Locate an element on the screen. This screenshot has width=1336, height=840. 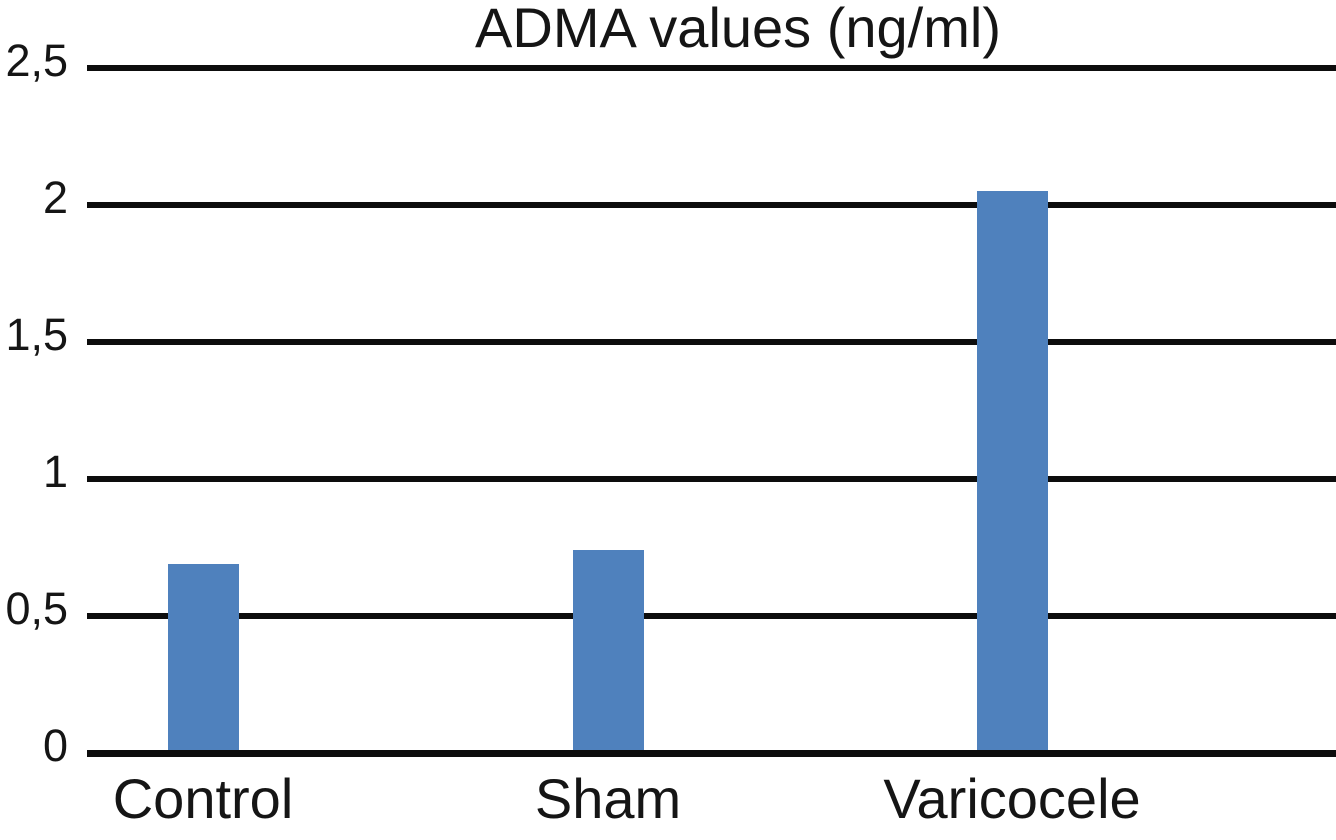
y-tick-label: 1,5 is located at coordinates (36, 334).